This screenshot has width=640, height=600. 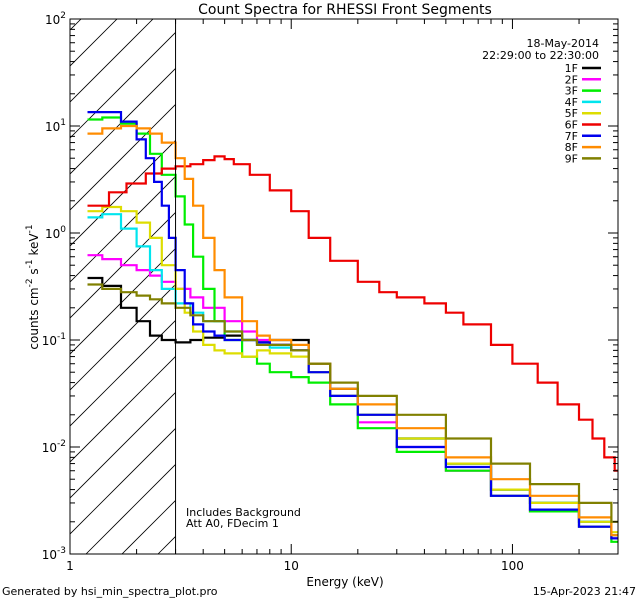 What do you see at coordinates (563, 43) in the screenshot?
I see `legend-date: 18-May-2014` at bounding box center [563, 43].